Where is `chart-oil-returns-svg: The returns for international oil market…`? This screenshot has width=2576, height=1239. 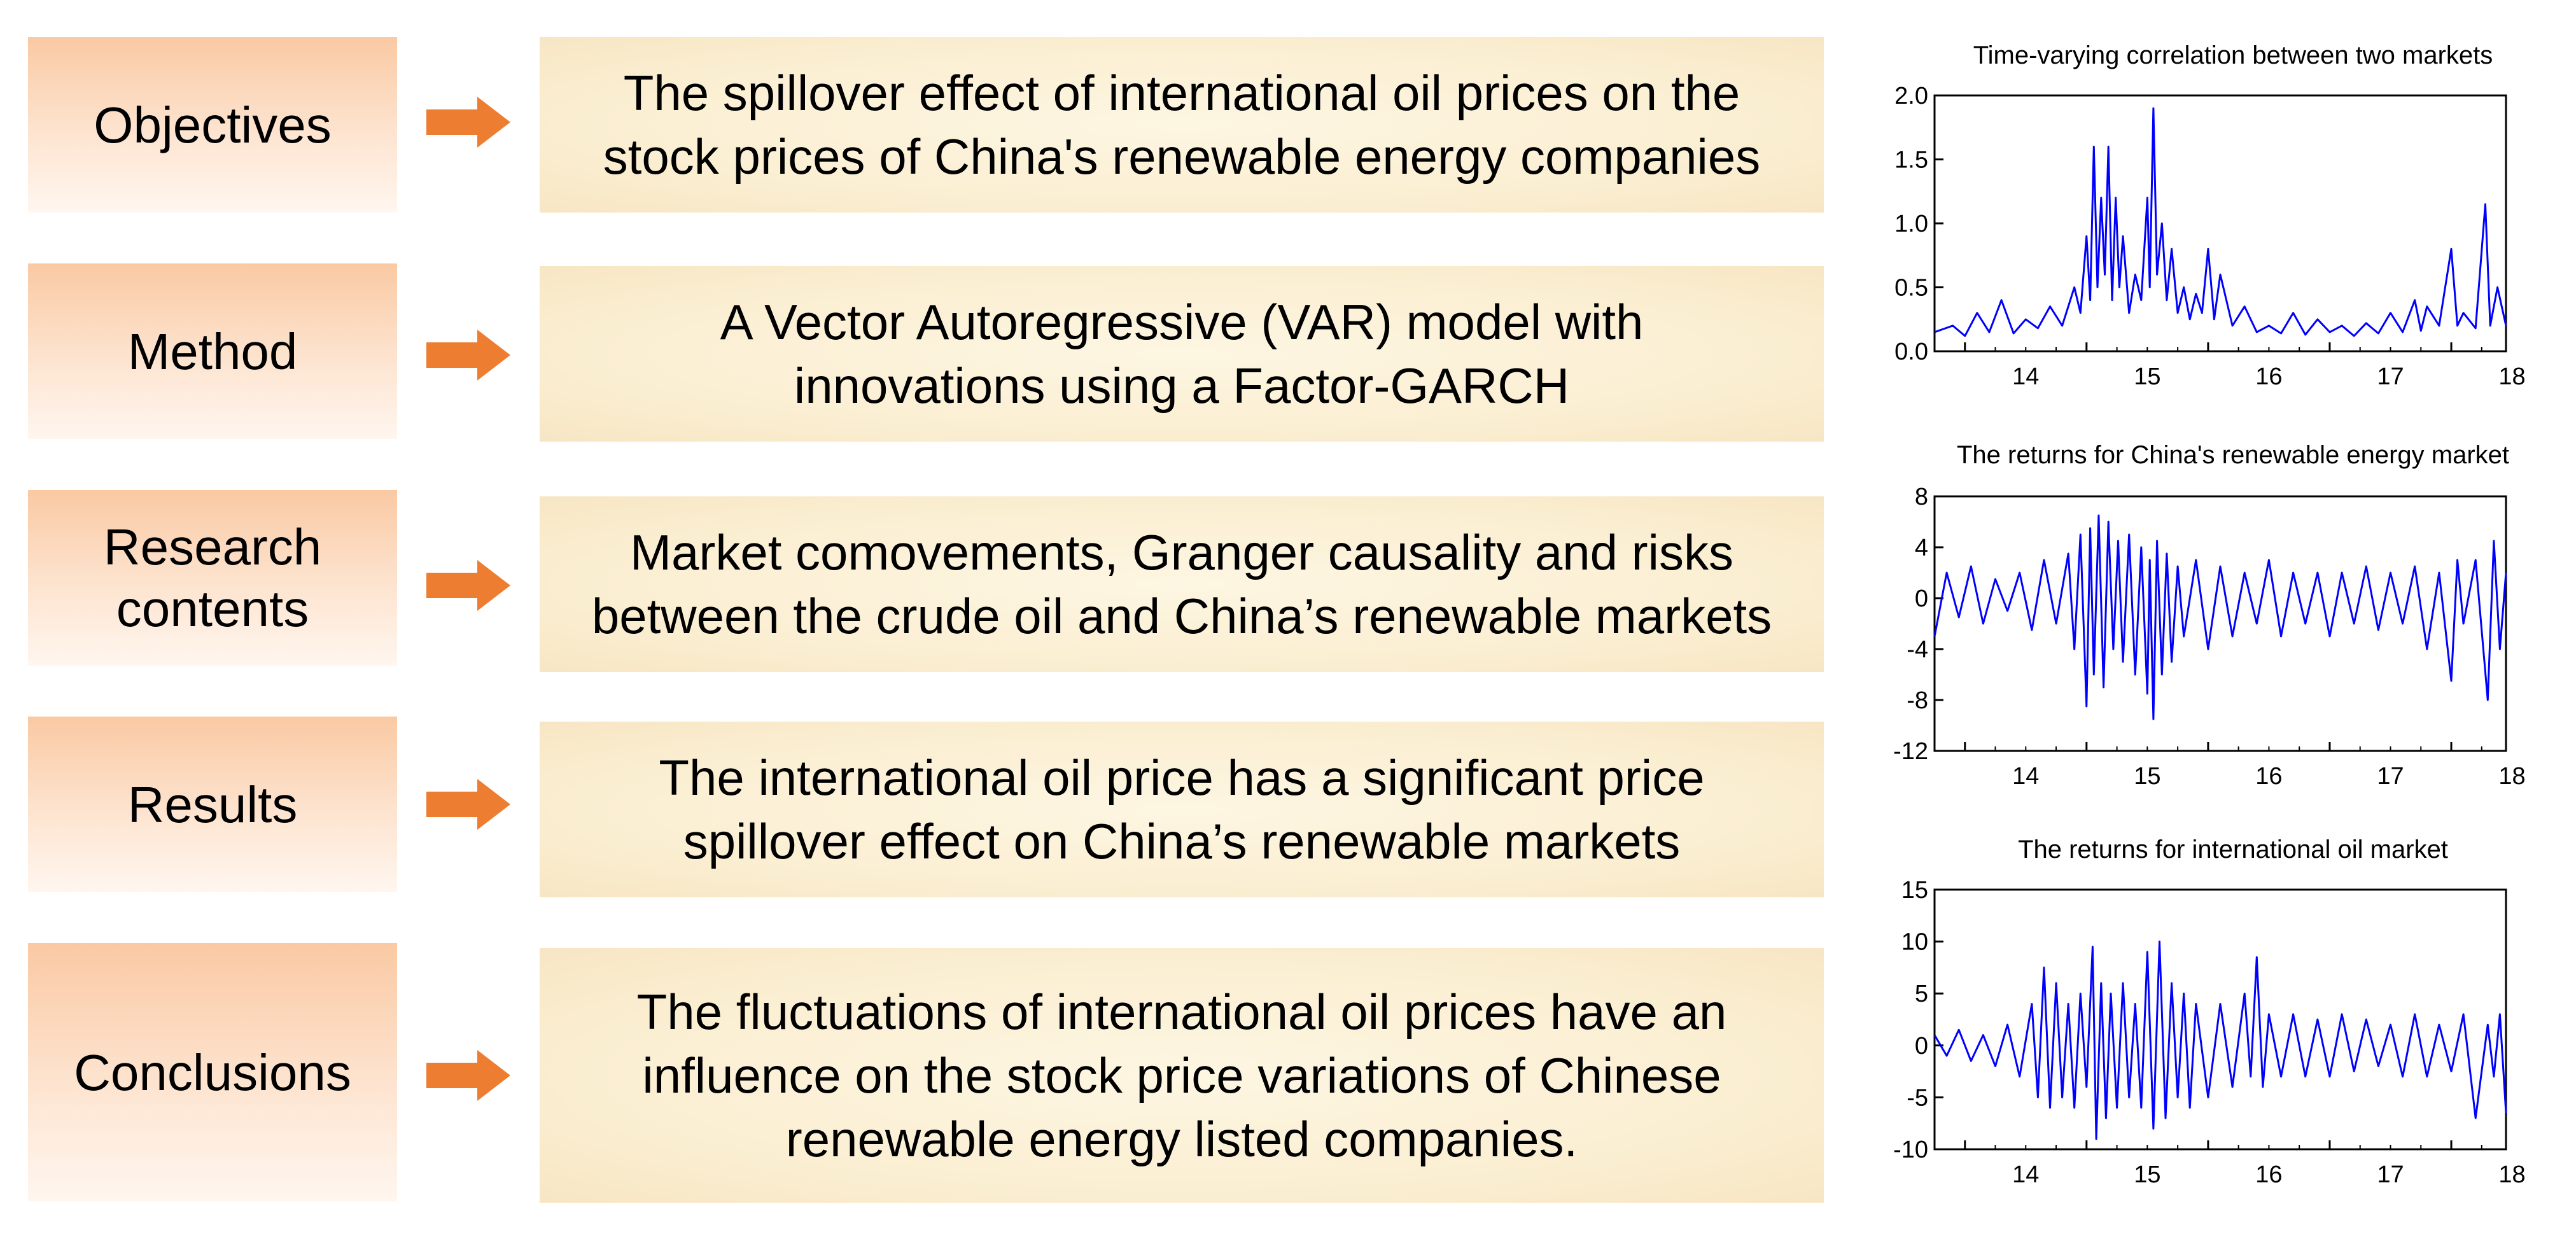 chart-oil-returns-svg: The returns for international oil market… is located at coordinates (2209, 1012).